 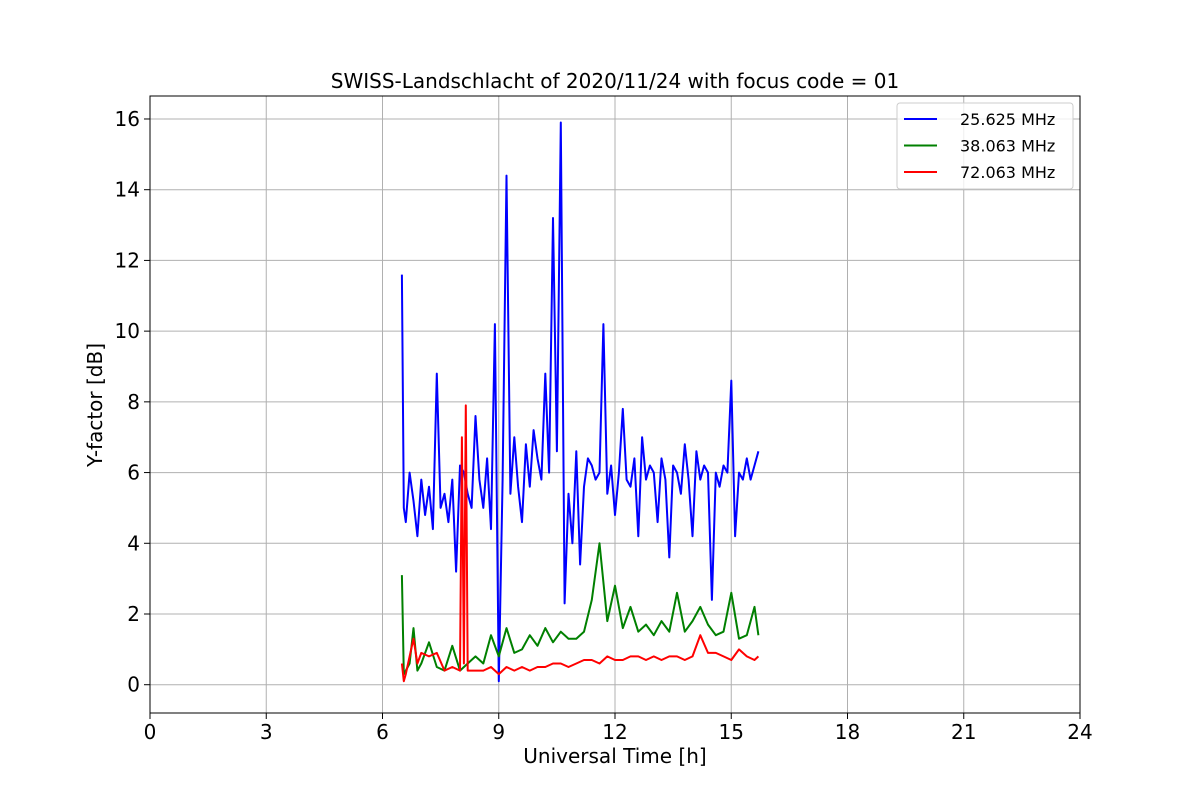 What do you see at coordinates (1007, 172) in the screenshot?
I see `legend-label: 72.063 MHz` at bounding box center [1007, 172].